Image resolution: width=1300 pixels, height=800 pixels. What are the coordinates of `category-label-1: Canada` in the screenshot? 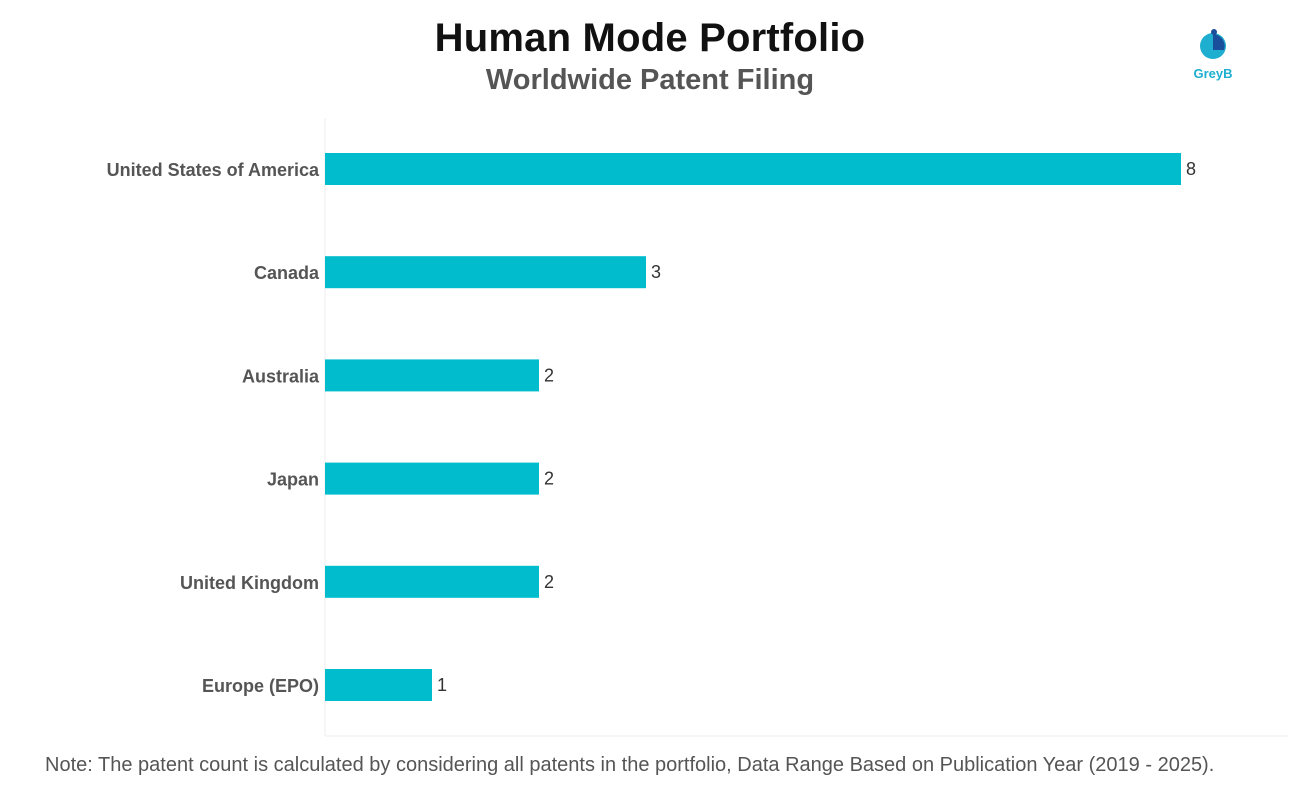 It's located at (287, 273).